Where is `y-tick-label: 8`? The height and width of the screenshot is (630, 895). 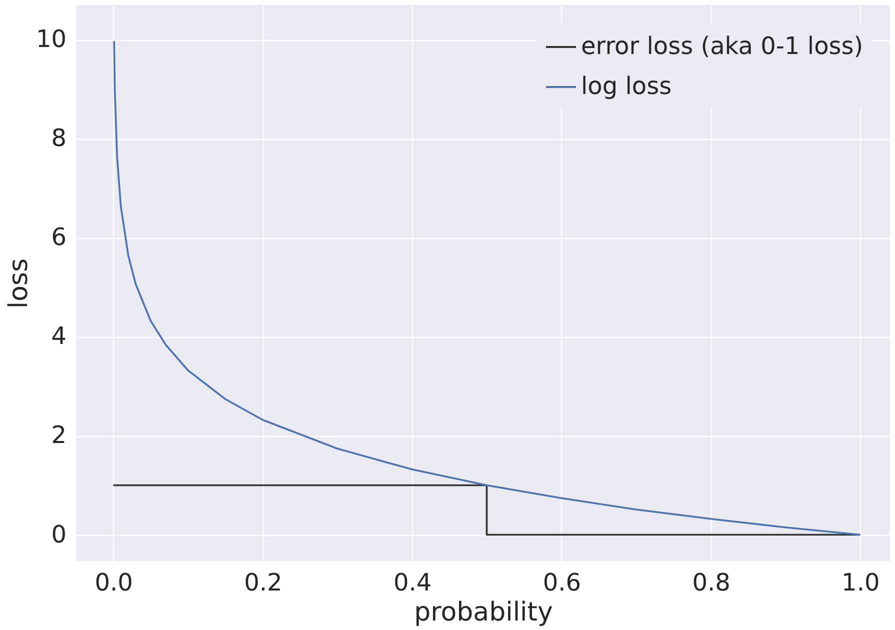 y-tick-label: 8 is located at coordinates (58, 138).